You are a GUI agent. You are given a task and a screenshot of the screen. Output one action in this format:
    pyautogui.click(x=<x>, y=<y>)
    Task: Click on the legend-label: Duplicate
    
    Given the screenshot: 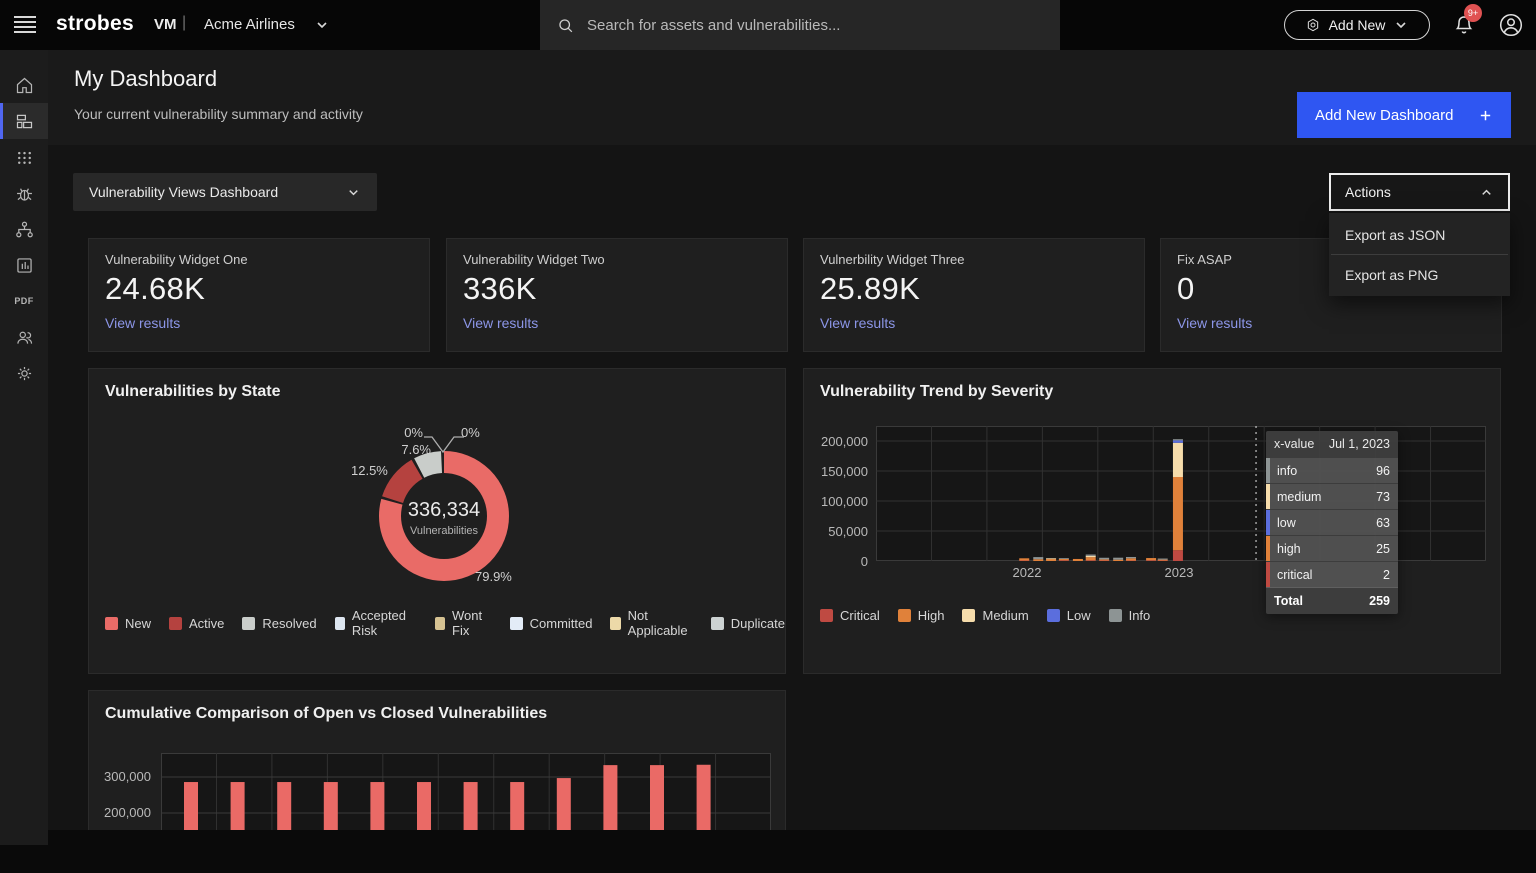 What is the action you would take?
    pyautogui.click(x=757, y=623)
    